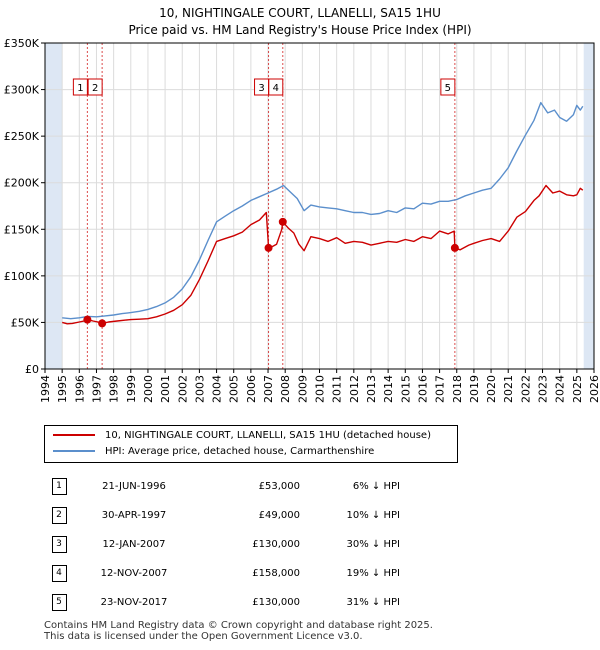 The width and height of the screenshot is (600, 650). I want to click on sale-hpi-diff-cell: 19% ↓ HPI, so click(350, 573).